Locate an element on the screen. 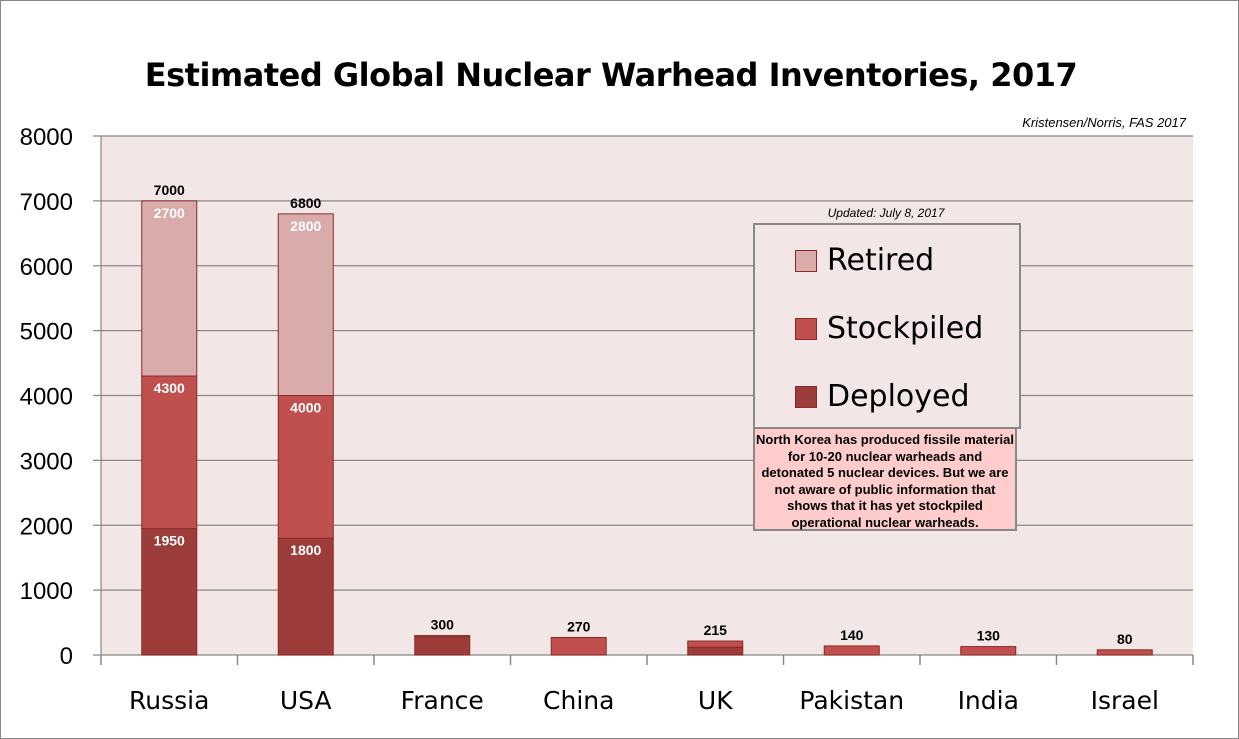 The width and height of the screenshot is (1239, 739). y-tick-label: 0 is located at coordinates (66, 656).